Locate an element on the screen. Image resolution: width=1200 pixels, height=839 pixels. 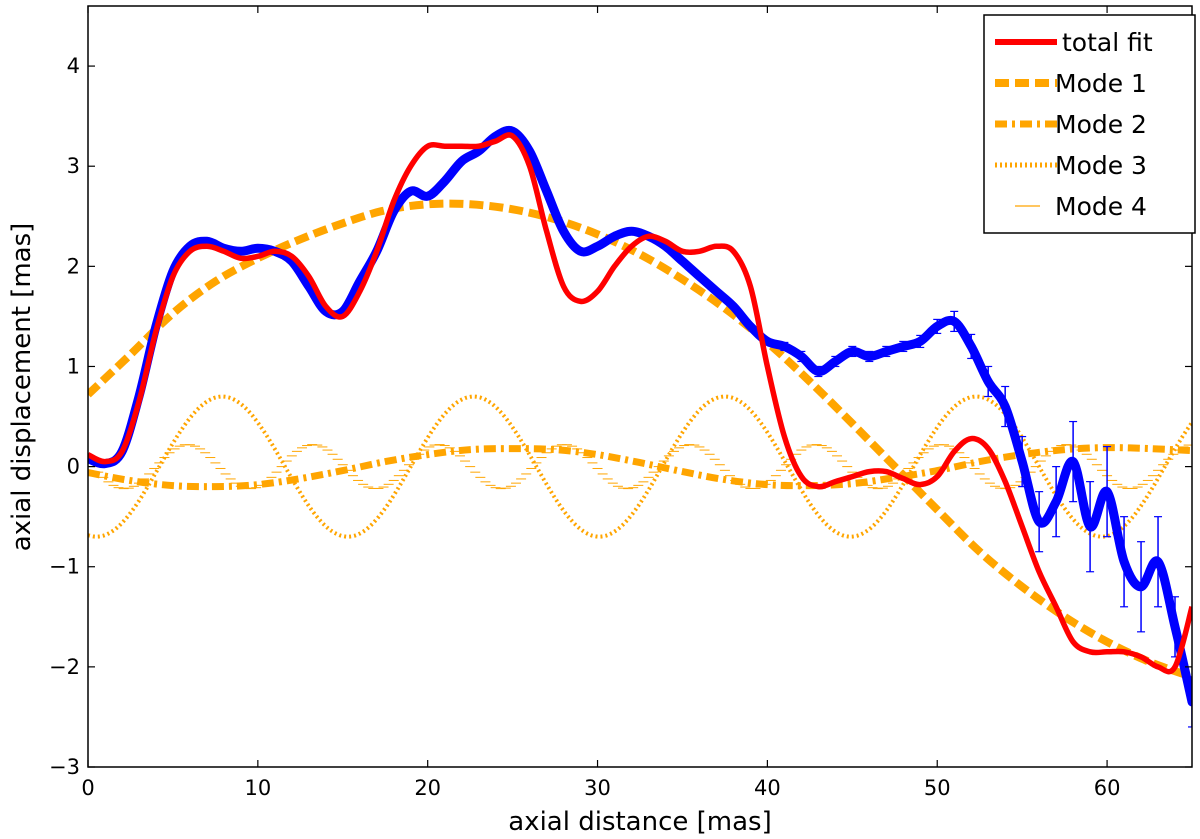
y-tick-label: −1 is located at coordinates (64, 567).